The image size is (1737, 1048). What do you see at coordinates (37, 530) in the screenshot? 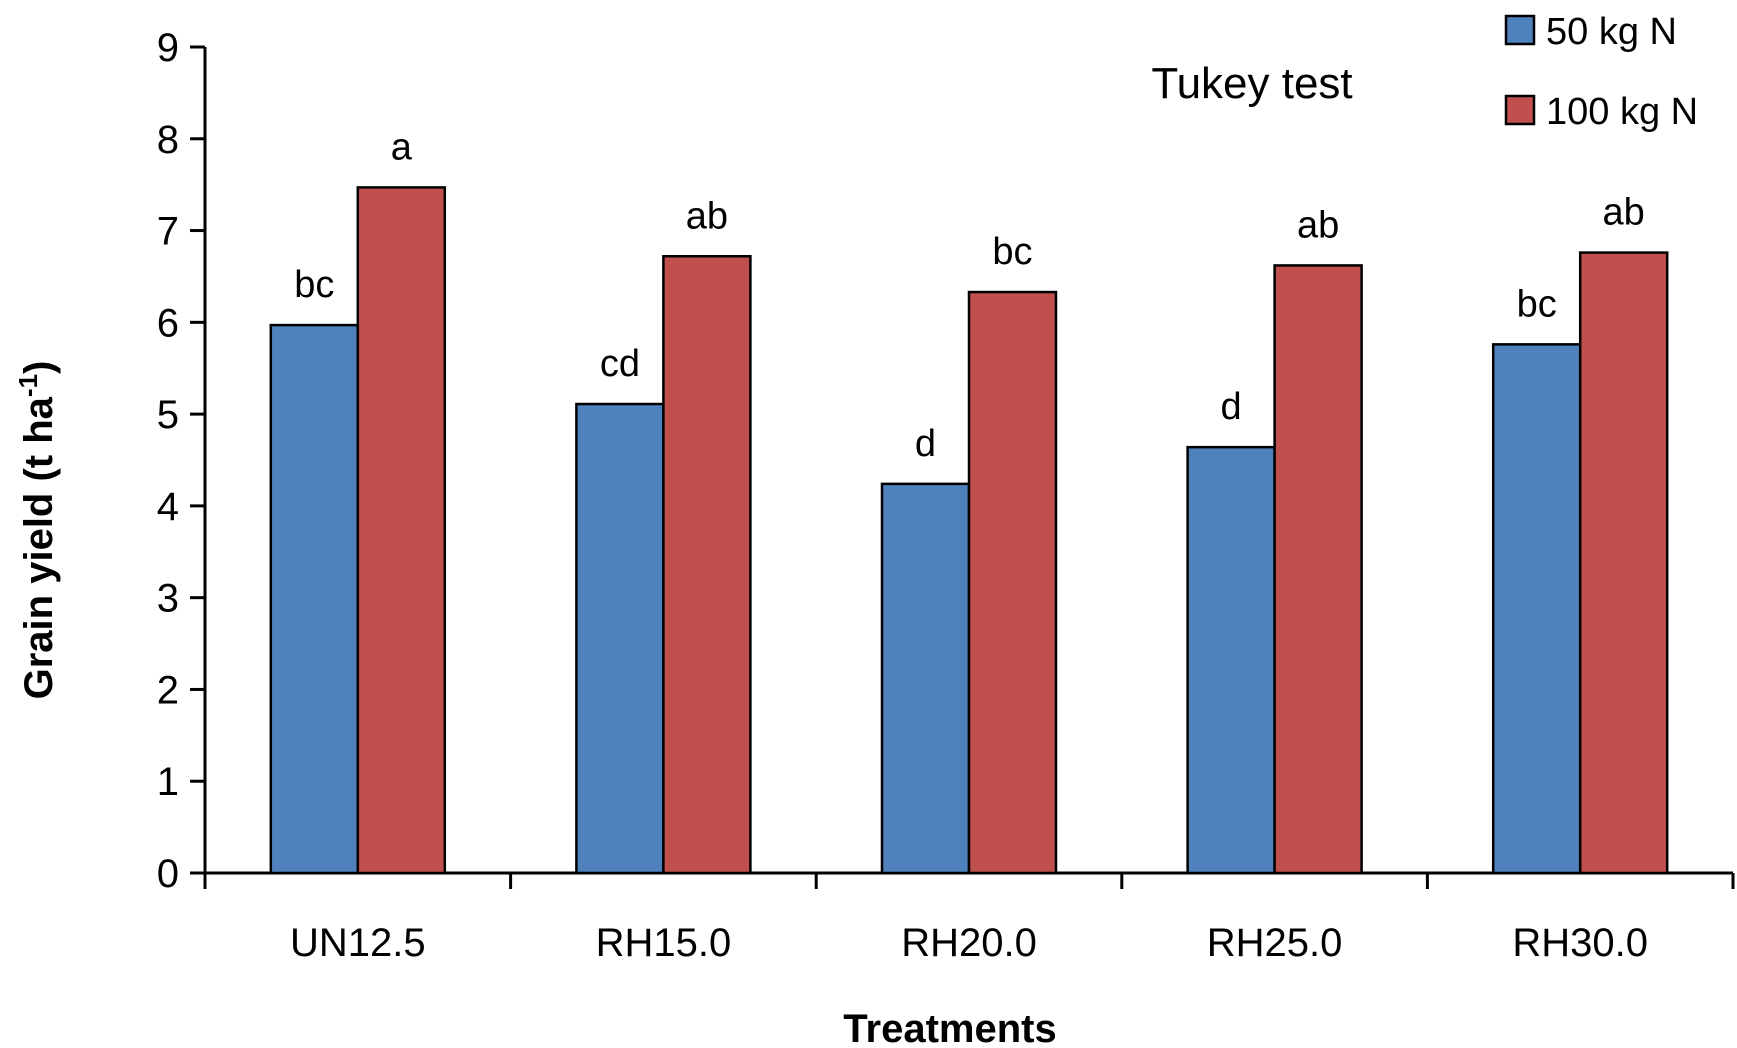
I see `y-axis-title: Grain yield (t ha-1)` at bounding box center [37, 530].